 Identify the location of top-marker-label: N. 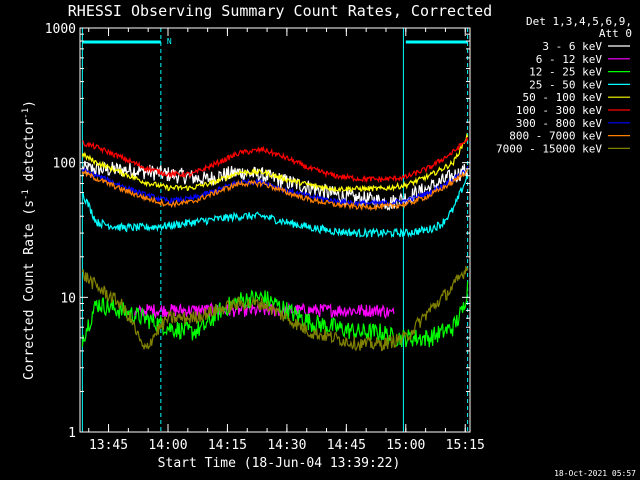
(169, 41).